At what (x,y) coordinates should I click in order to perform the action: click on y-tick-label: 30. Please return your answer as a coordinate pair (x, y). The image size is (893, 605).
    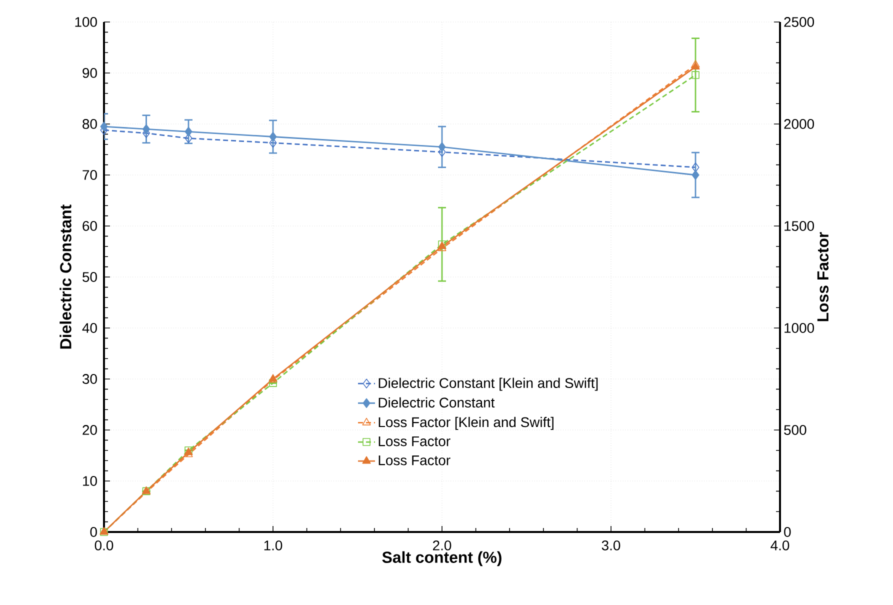
    Looking at the image, I should click on (89, 379).